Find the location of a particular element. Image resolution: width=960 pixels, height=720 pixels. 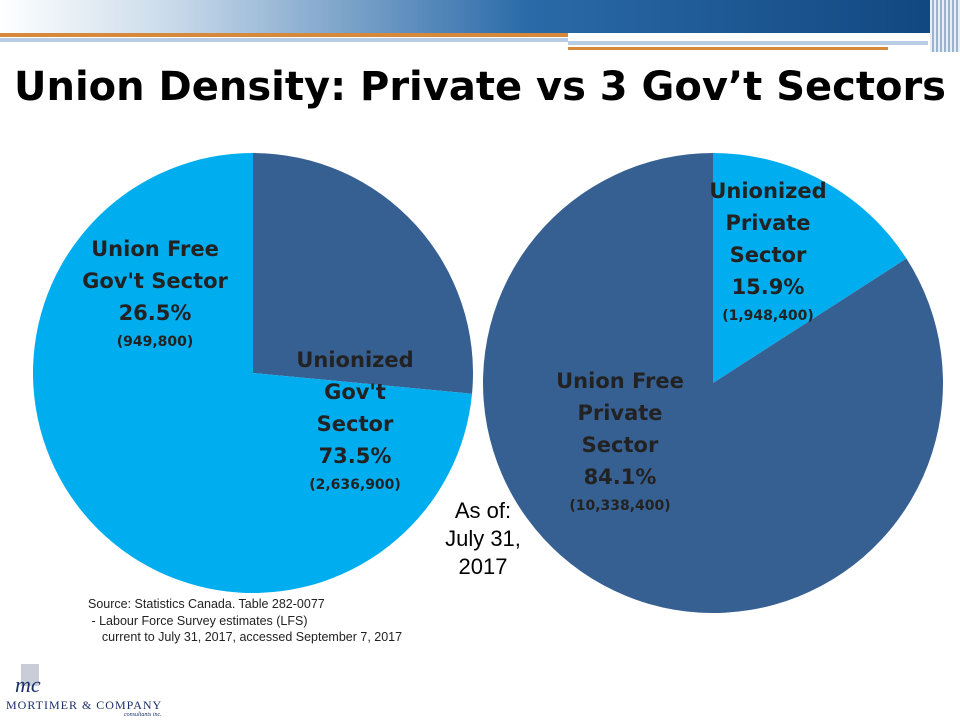

as-of-line: July 31, is located at coordinates (483, 538).